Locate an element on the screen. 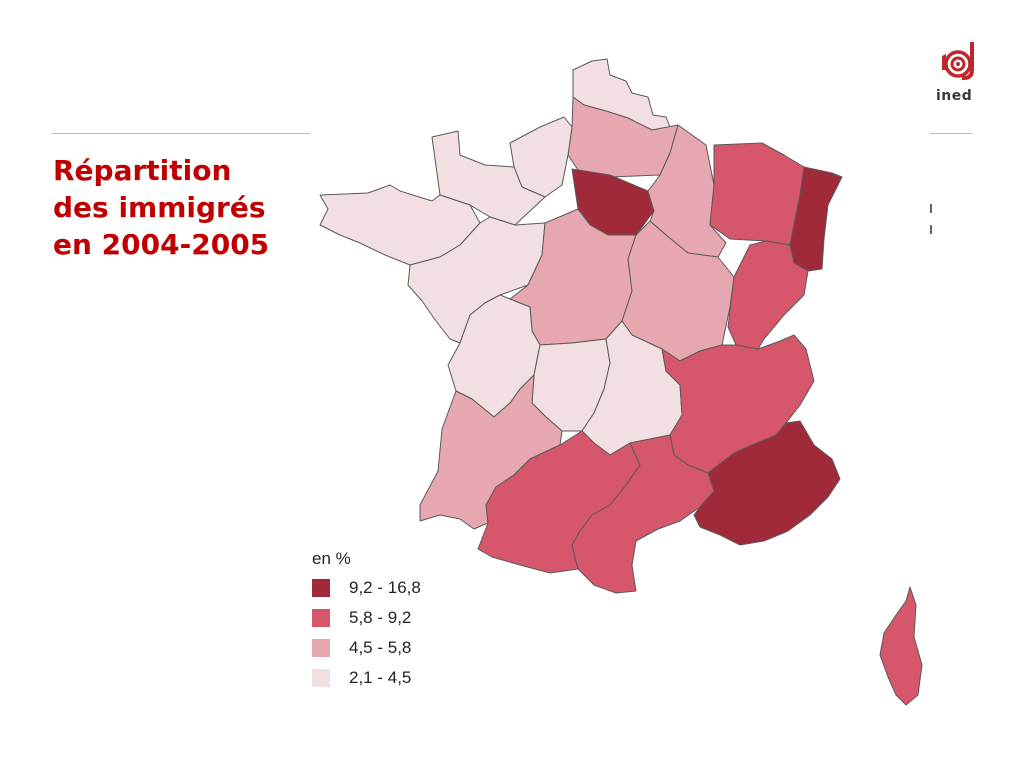  title-line-3: en 2004-2005 is located at coordinates (161, 244).